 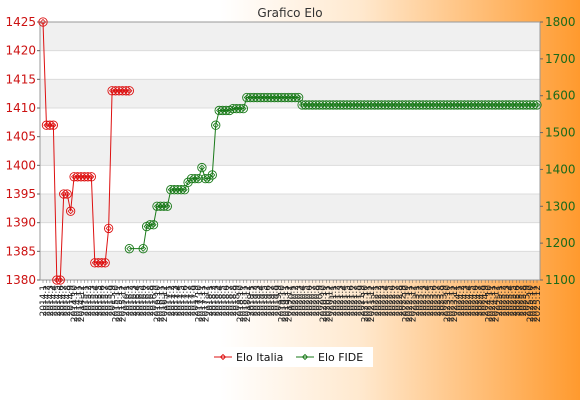 What do you see at coordinates (289, 13) in the screenshot?
I see `chart-title: Grafico Elo` at bounding box center [289, 13].